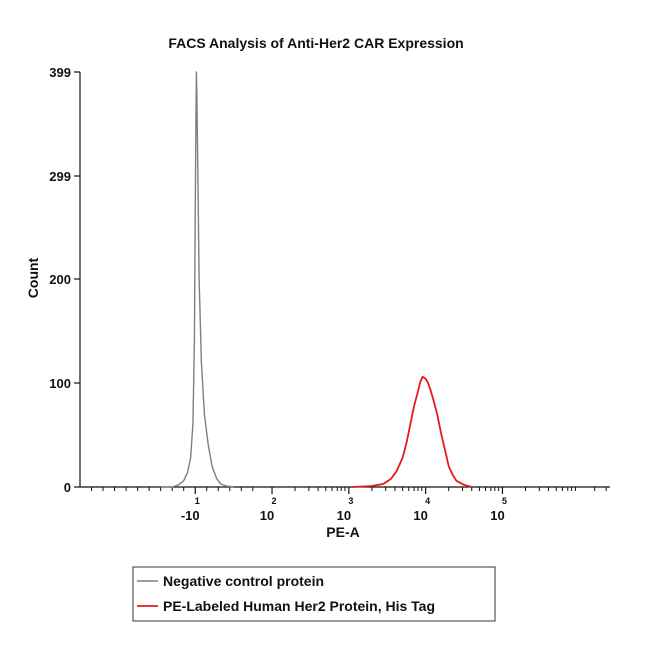 The width and height of the screenshot is (650, 650). I want to click on x-axis-label: PE-A, so click(342, 532).